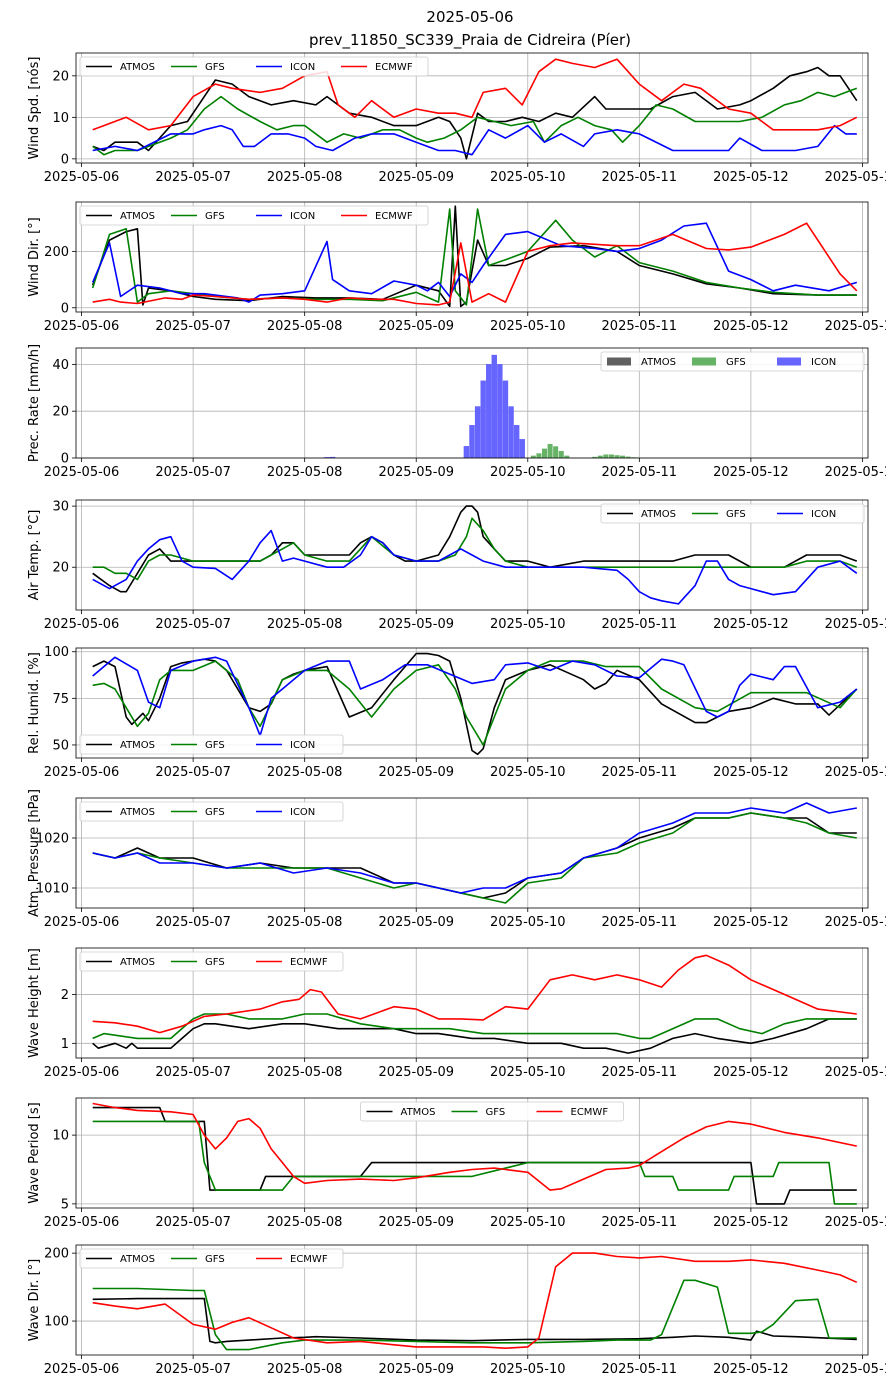 This screenshot has height=1389, width=886. What do you see at coordinates (34, 403) in the screenshot?
I see `y-axis-label: Prec. Rate [mm/h]` at bounding box center [34, 403].